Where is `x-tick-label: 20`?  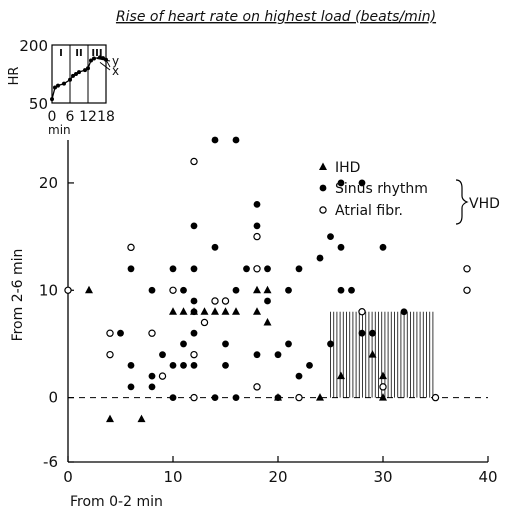
x-tick-label: 20 is located at coordinates (277, 477).